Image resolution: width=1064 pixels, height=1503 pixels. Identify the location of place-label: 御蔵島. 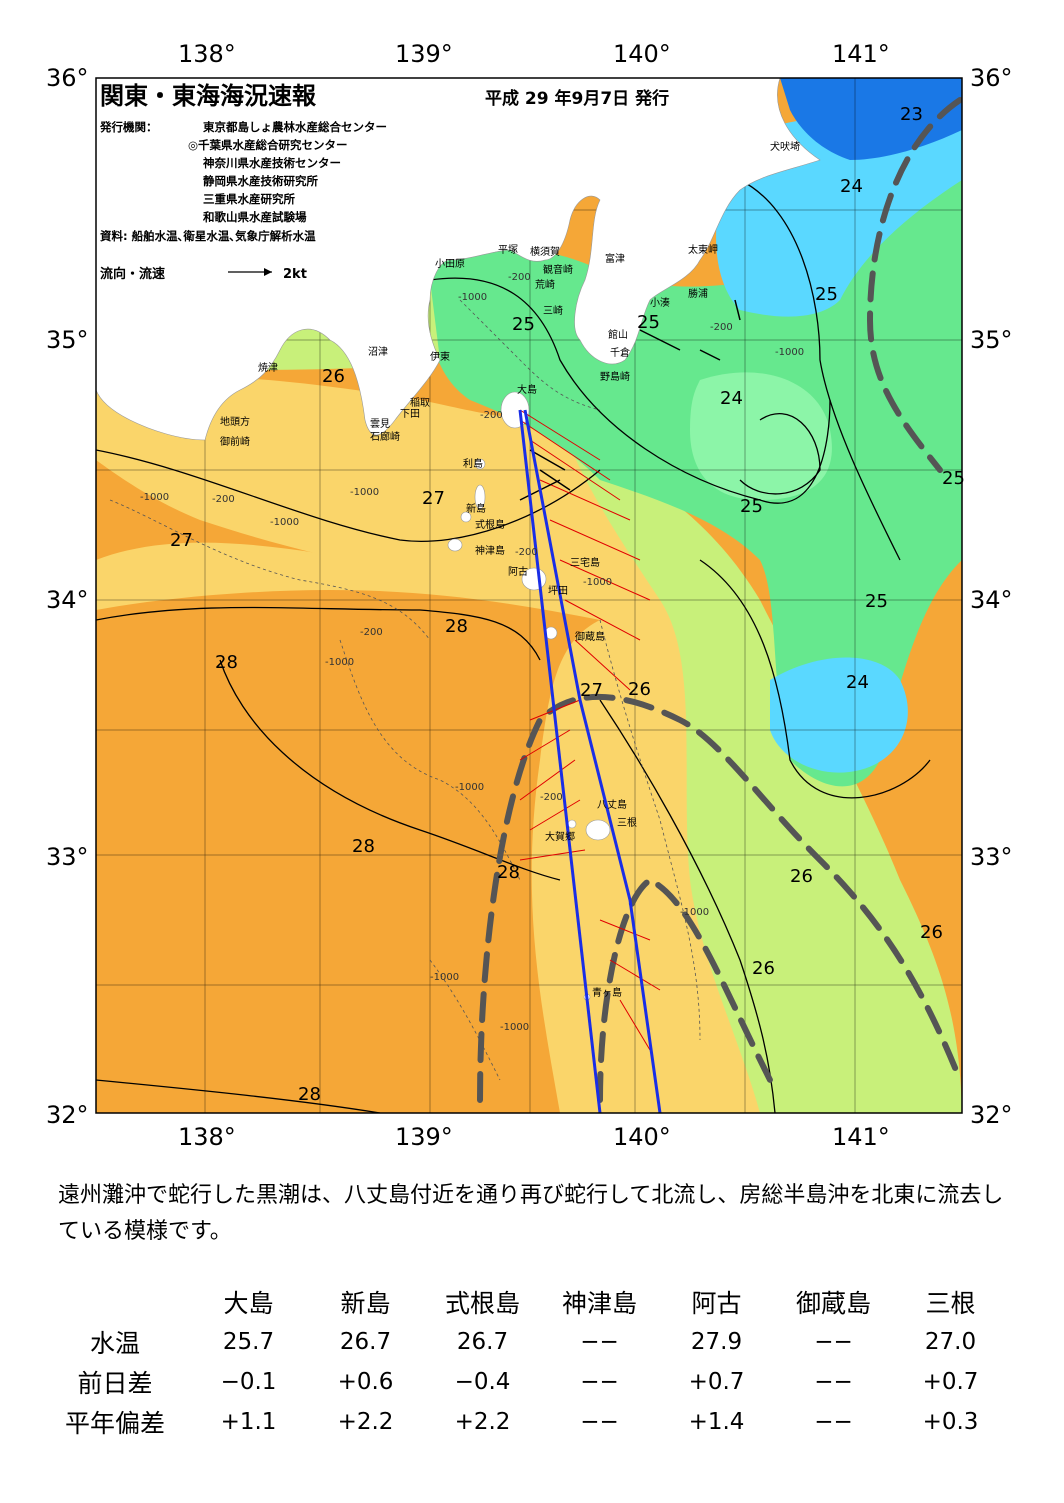
(590, 636).